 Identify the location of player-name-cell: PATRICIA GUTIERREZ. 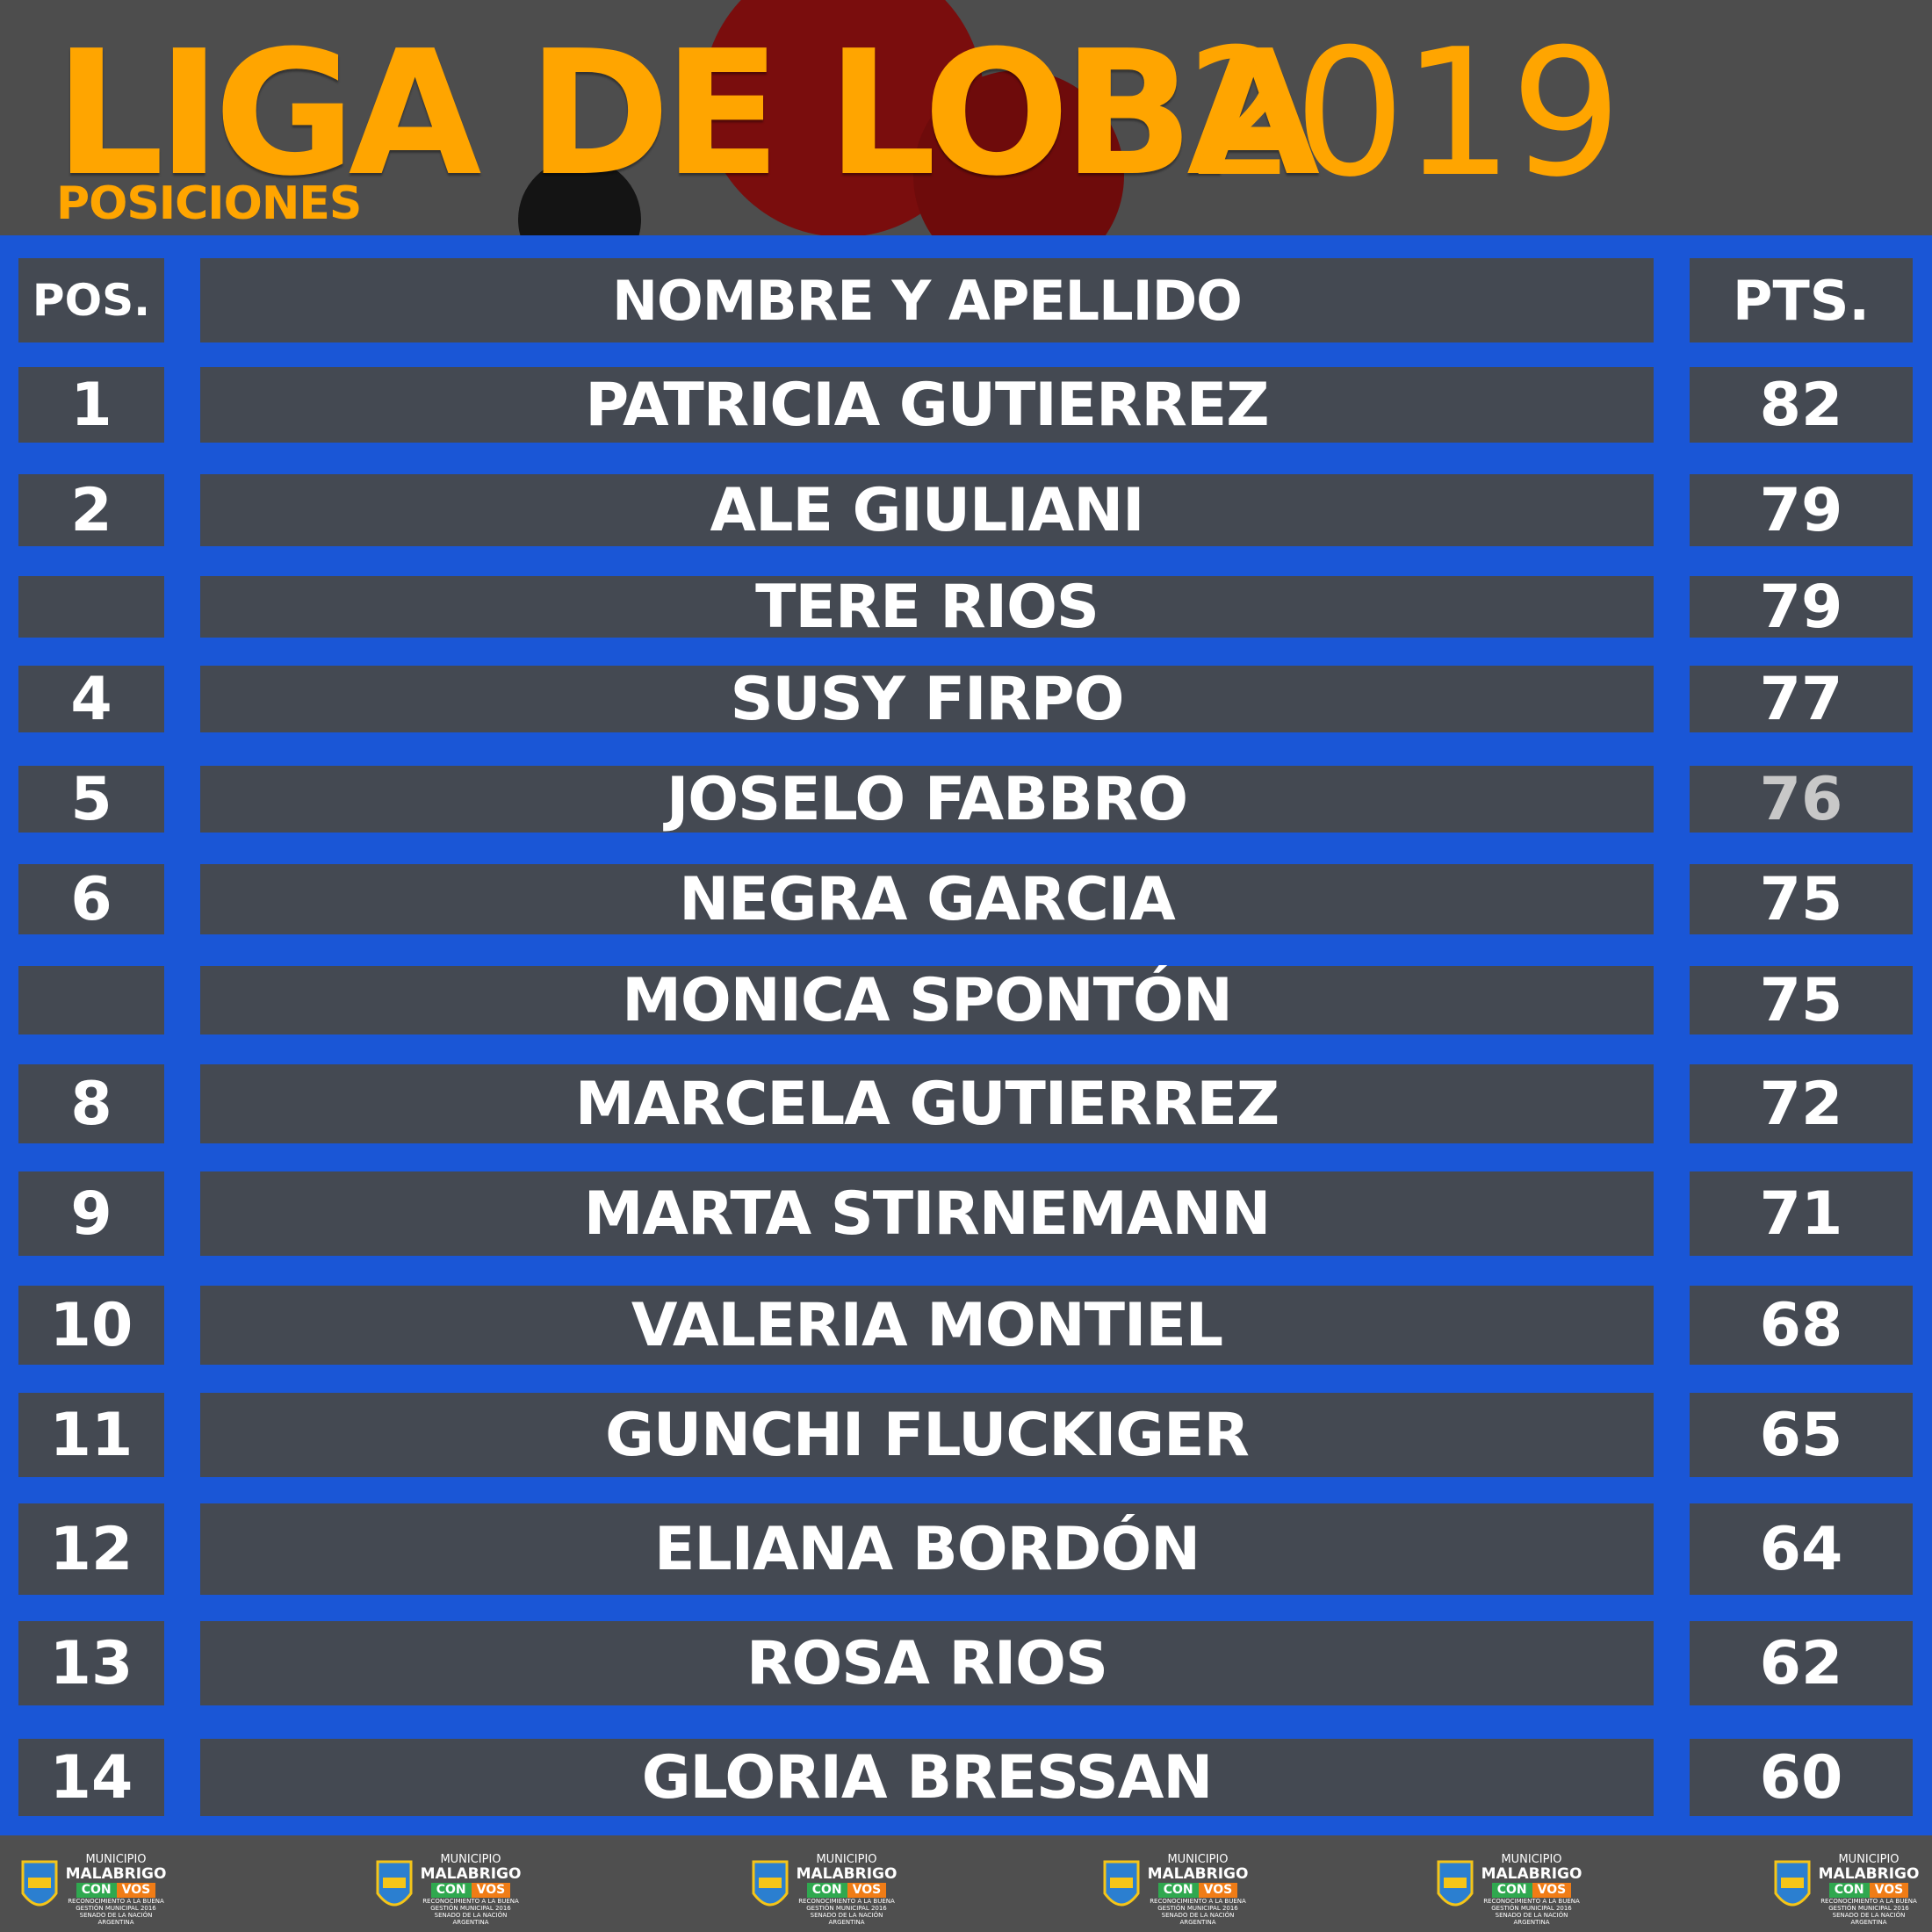
(927, 405).